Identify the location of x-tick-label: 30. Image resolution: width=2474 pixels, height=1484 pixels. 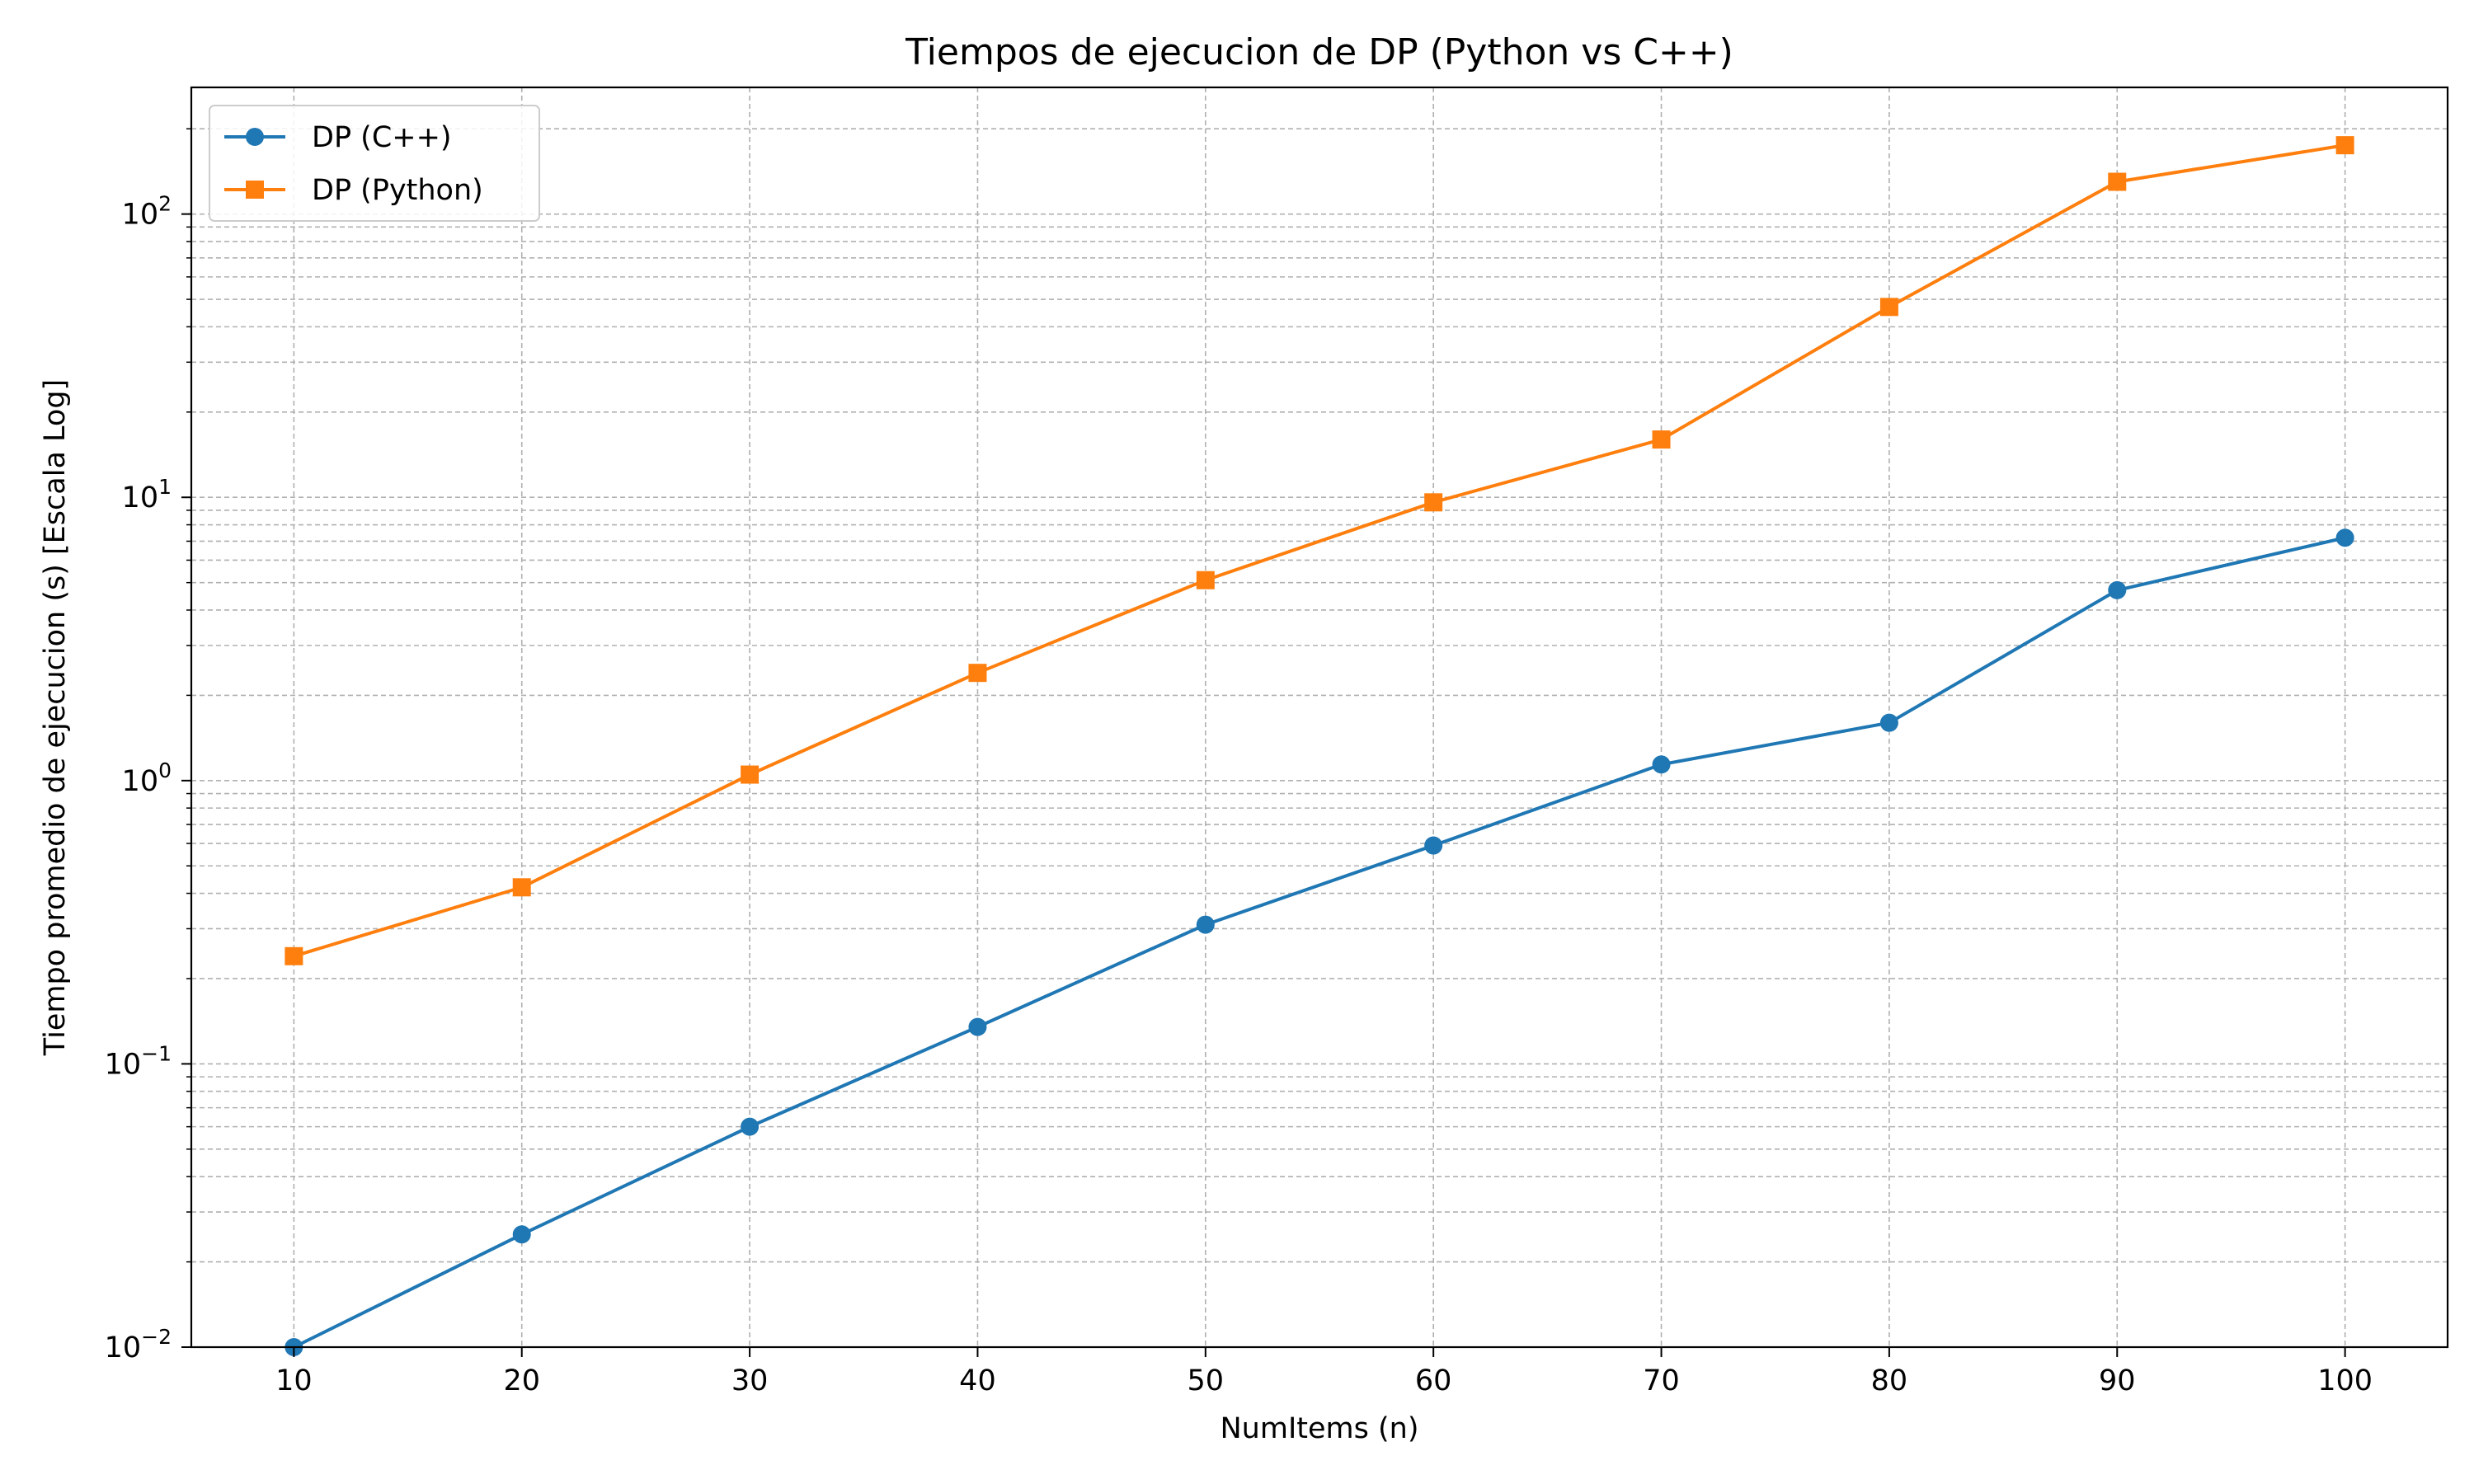
(750, 1380).